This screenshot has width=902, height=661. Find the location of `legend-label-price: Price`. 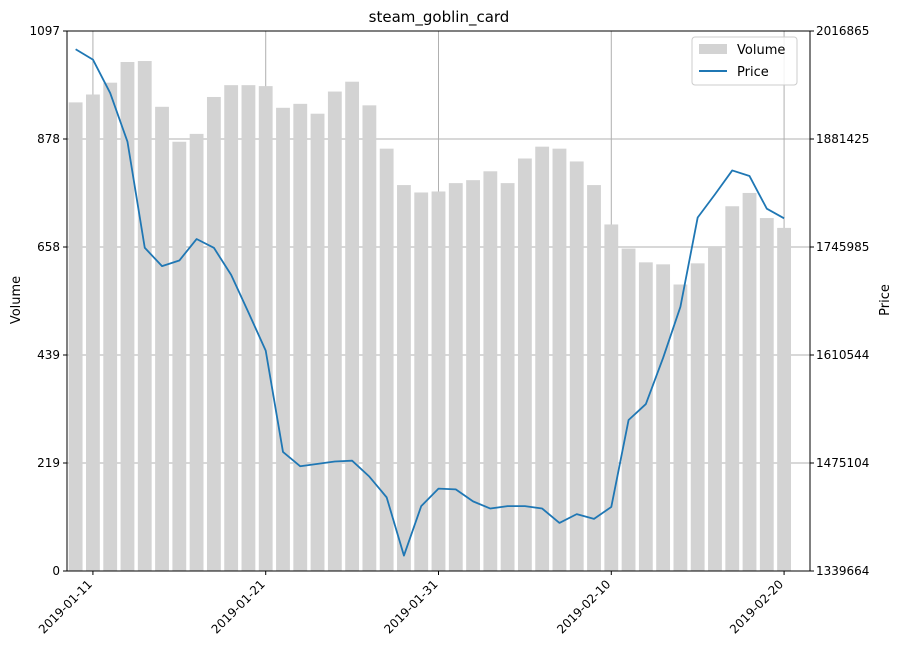

legend-label-price: Price is located at coordinates (753, 72).